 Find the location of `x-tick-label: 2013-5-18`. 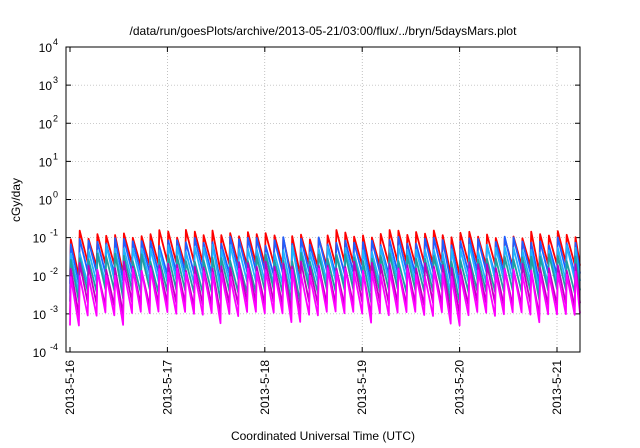

x-tick-label: 2013-5-18 is located at coordinates (265, 387).